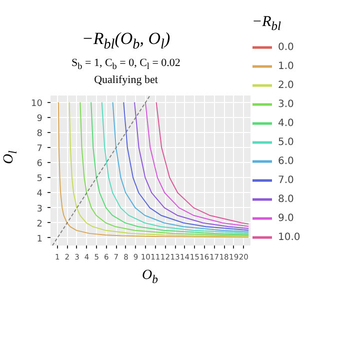 This screenshot has height=347, width=349. Describe the element at coordinates (39, 239) in the screenshot. I see `y-tick-label: 1` at that location.